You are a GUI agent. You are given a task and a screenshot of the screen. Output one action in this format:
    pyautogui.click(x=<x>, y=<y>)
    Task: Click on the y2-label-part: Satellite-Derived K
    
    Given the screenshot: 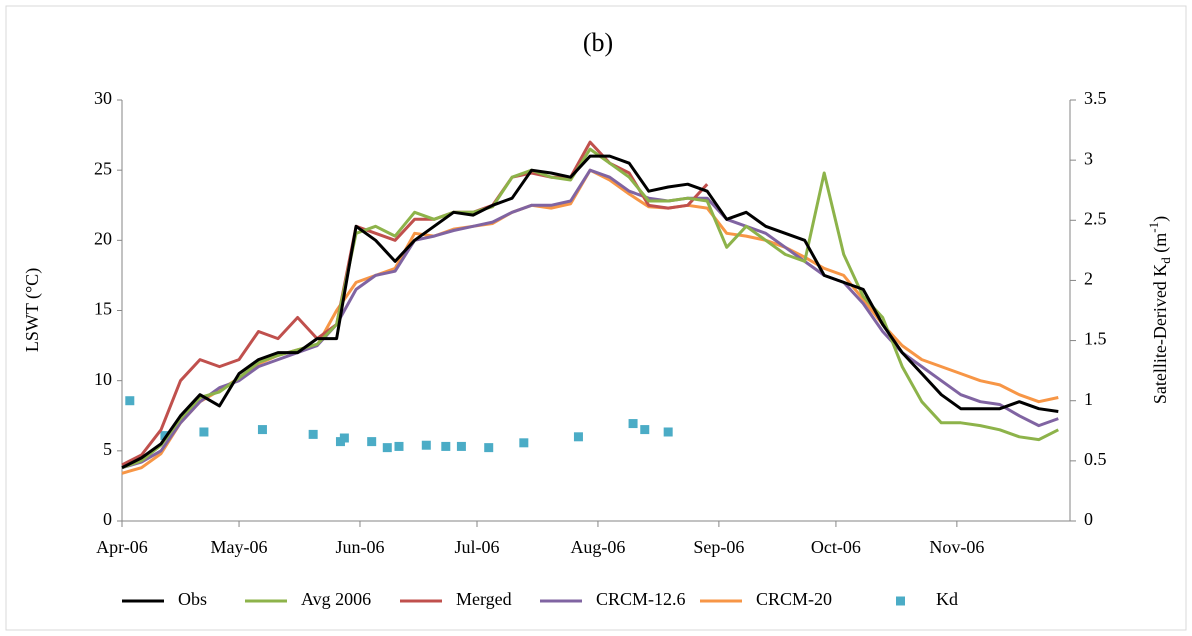 What is the action you would take?
    pyautogui.click(x=1160, y=334)
    